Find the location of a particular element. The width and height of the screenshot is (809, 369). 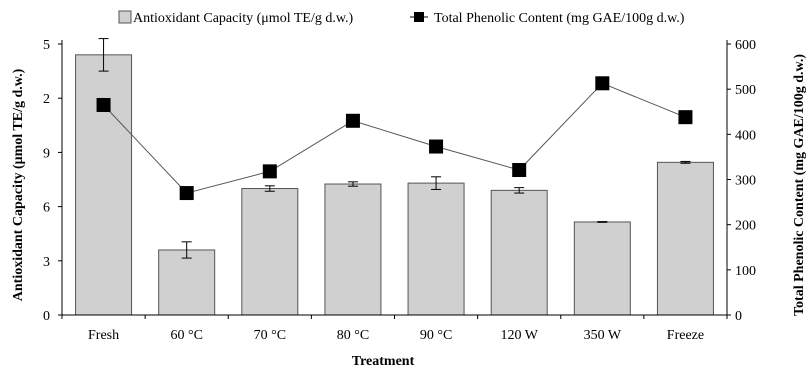

y-left-tick-label-5: 5 is located at coordinates (46, 45).